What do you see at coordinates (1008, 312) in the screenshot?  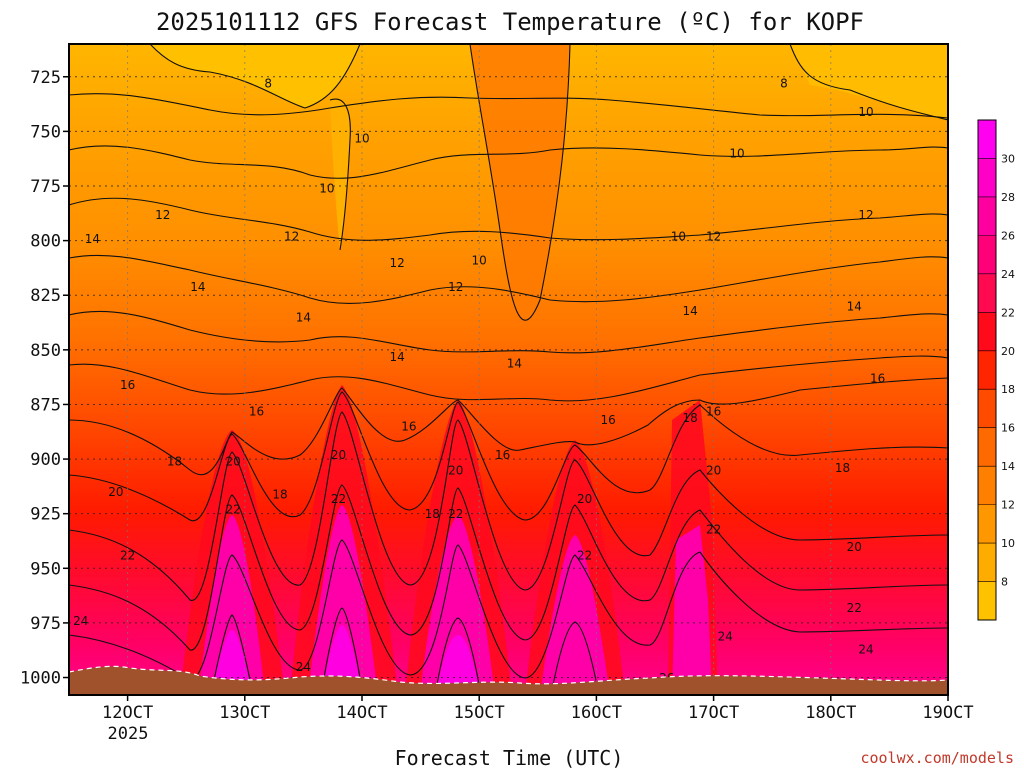 I see `colorbar-label: 22` at bounding box center [1008, 312].